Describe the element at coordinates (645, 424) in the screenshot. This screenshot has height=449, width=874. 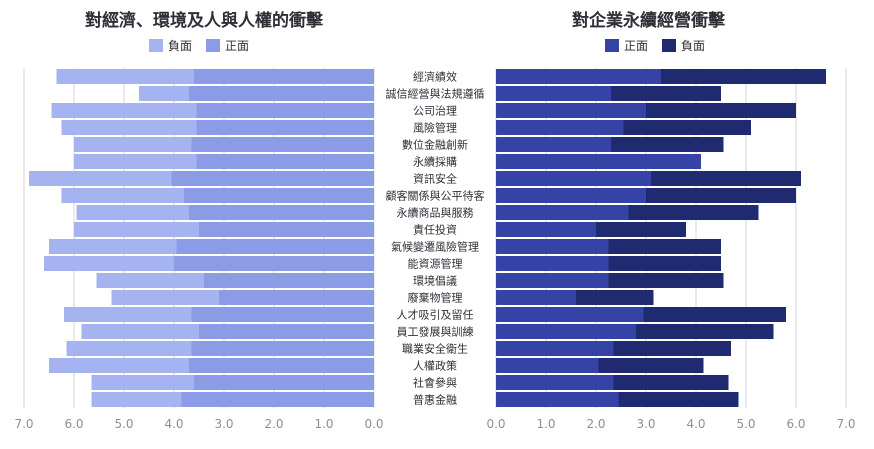
I see `right-tick-label: 3.0` at that location.